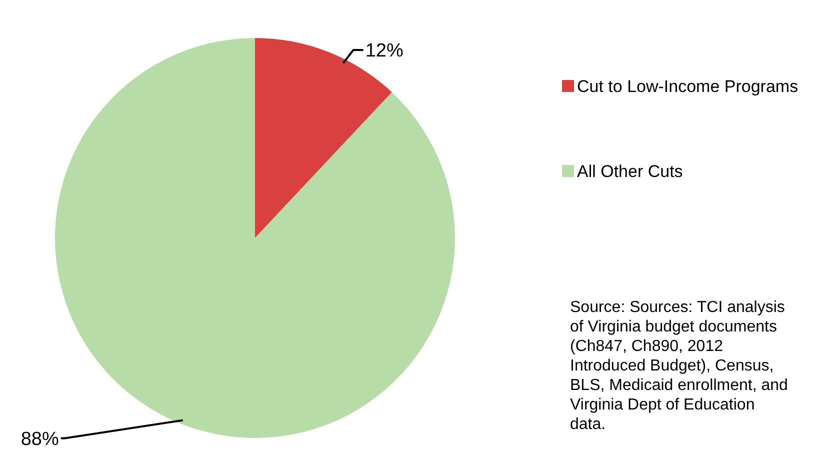 This screenshot has height=464, width=831. I want to click on data-label: 12%, so click(384, 51).